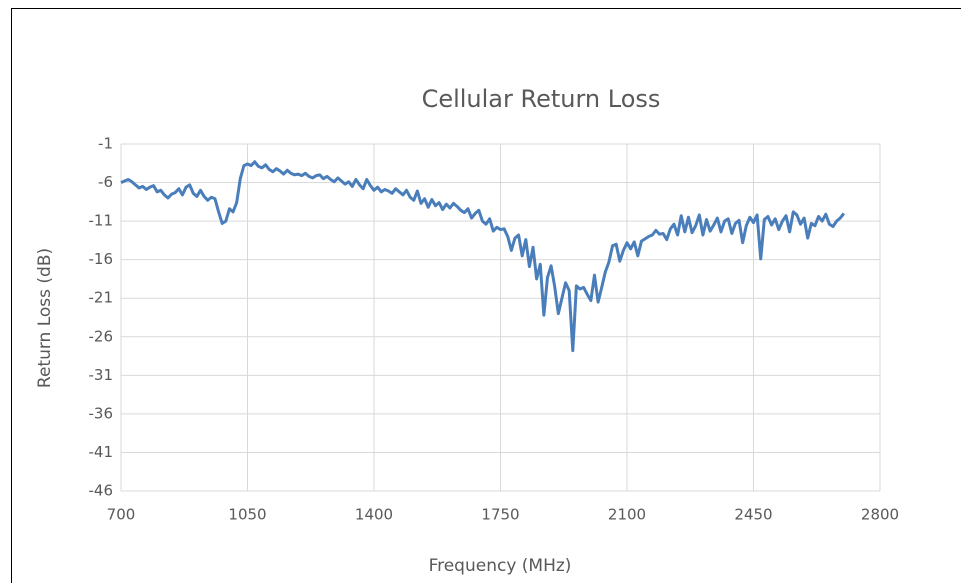 The image size is (961, 587). I want to click on y-tick-label: -31, so click(101, 375).